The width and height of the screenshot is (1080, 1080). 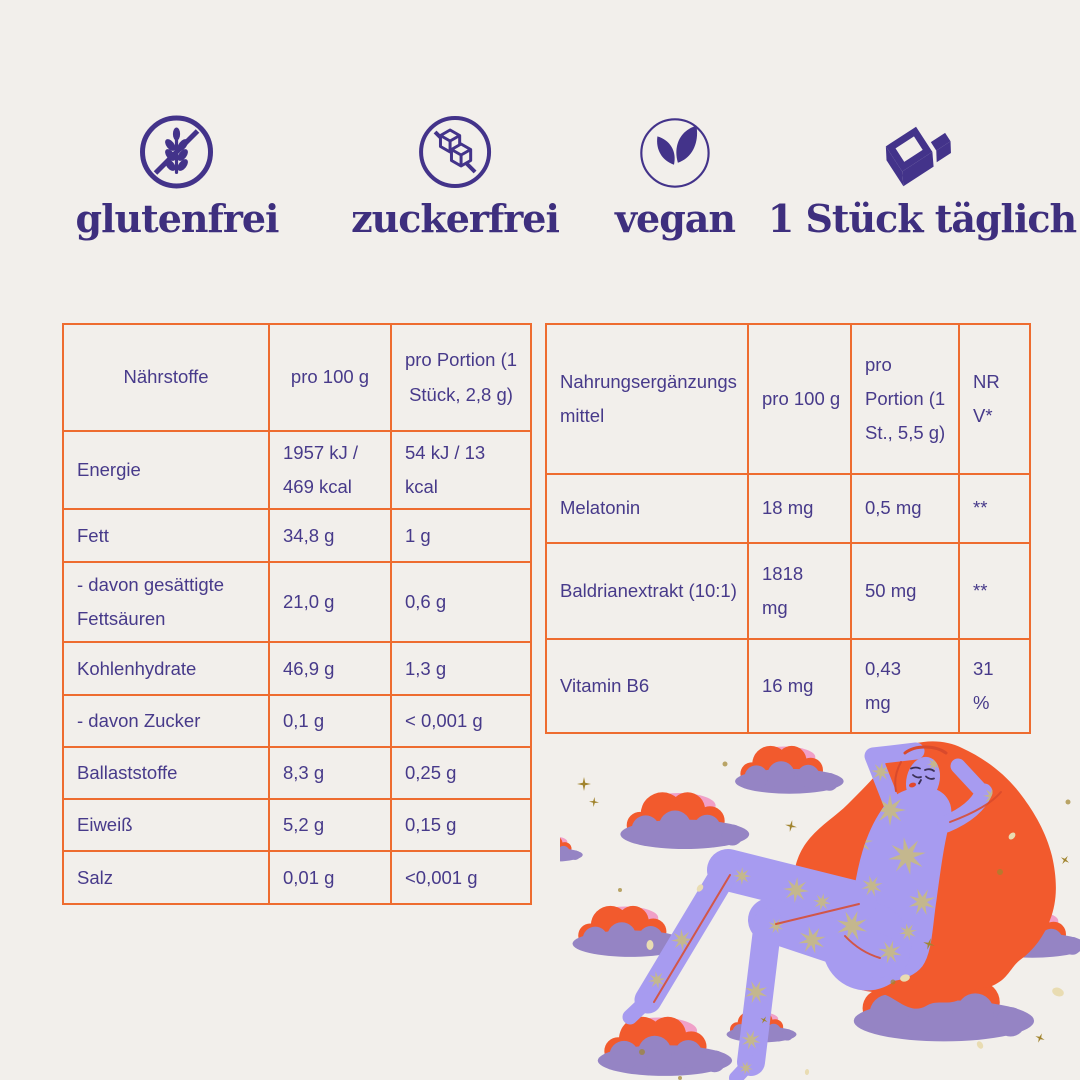 I want to click on no-sugar-icon, so click(x=455, y=148).